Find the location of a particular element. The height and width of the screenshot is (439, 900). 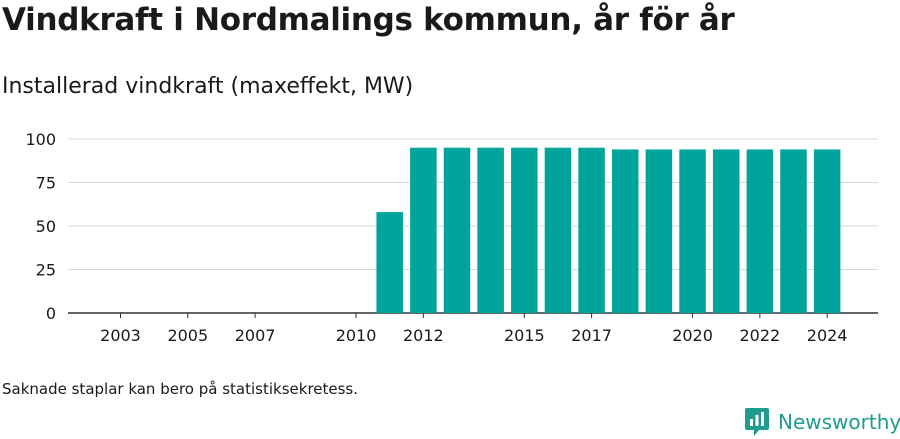

chart-subtitle: Installerad vindkraft (maxeffekt, MW) is located at coordinates (208, 86).